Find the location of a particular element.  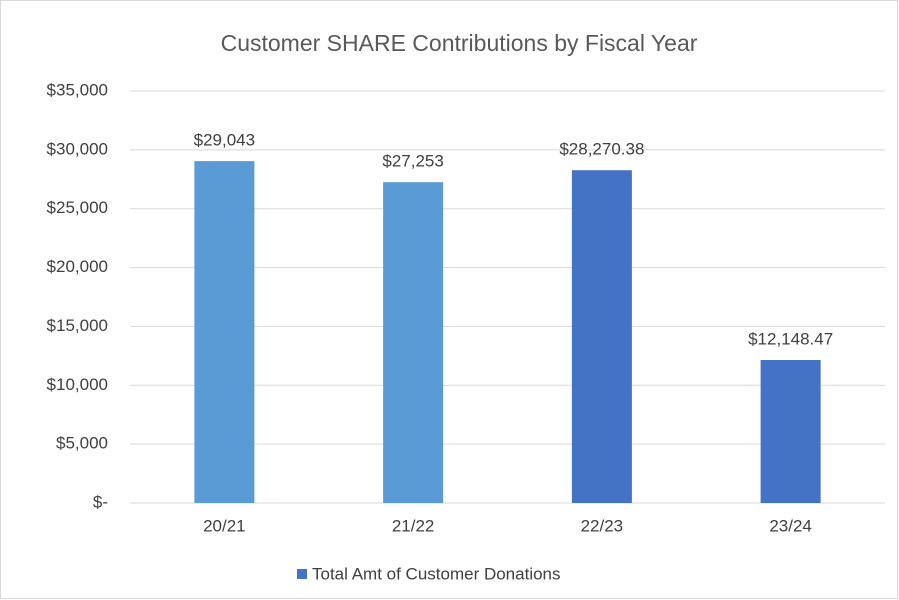

y-tick-label: $15,000 is located at coordinates (77, 325).